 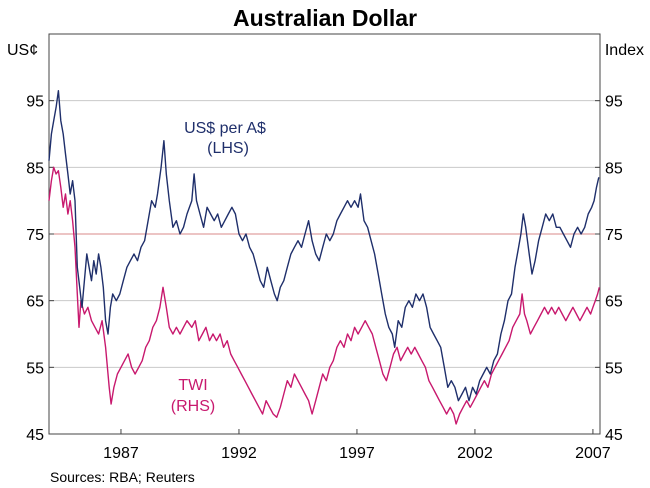 What do you see at coordinates (122, 477) in the screenshot?
I see `source-note: Sources: RBA; Reuters` at bounding box center [122, 477].